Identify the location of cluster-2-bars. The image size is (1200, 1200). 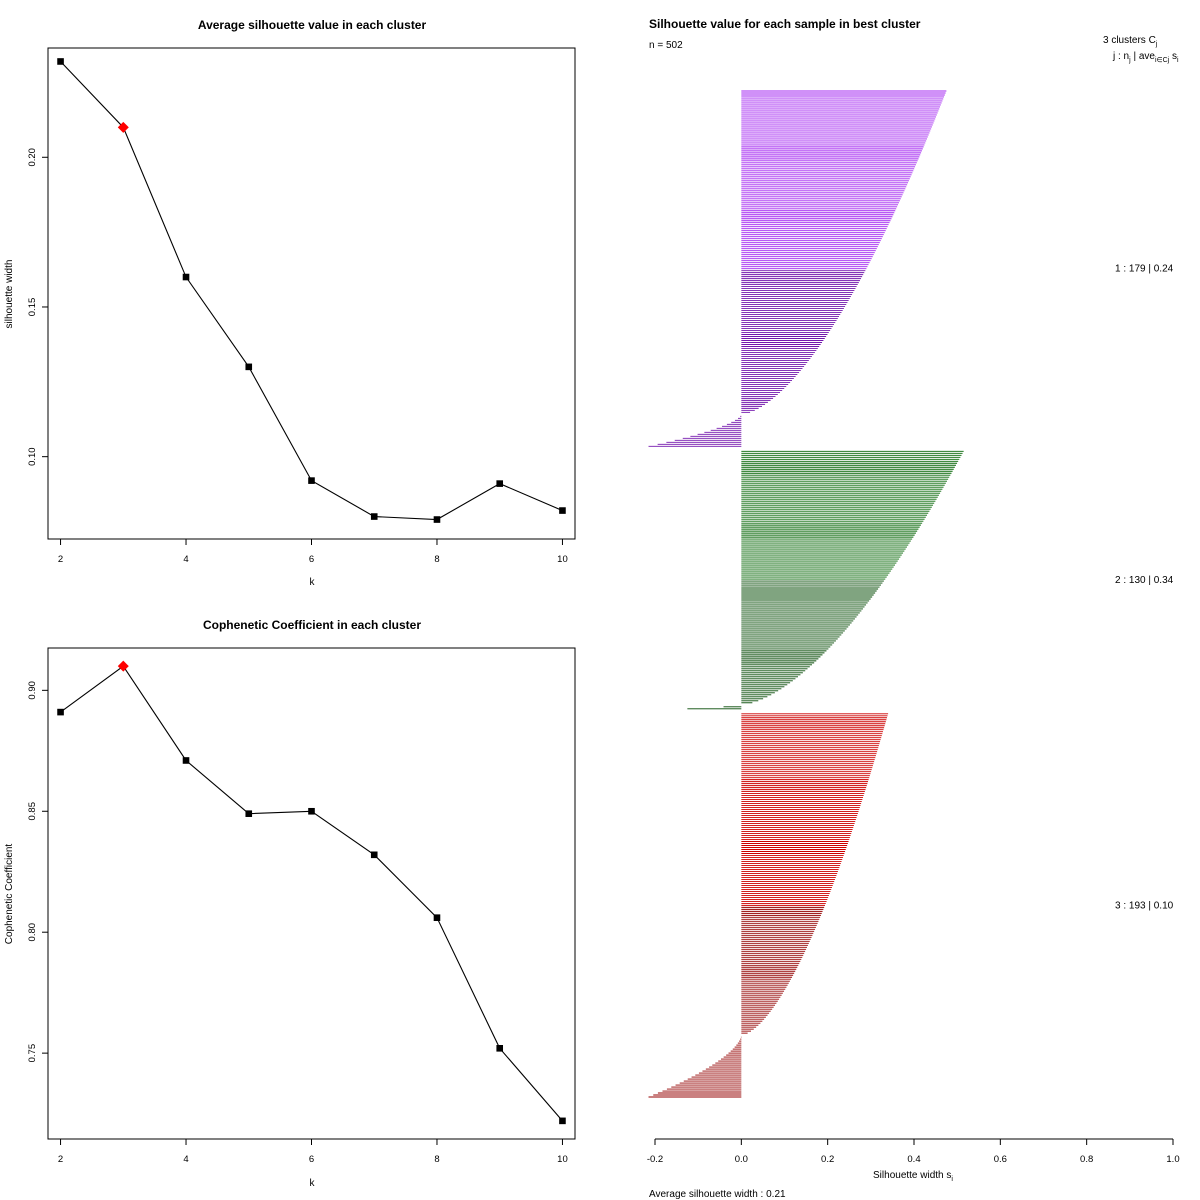
(825, 580).